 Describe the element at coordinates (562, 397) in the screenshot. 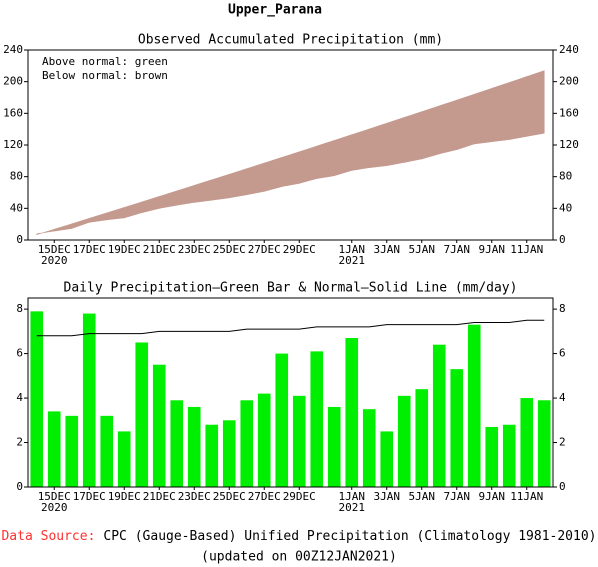

I see `y2-tick-label: 4` at that location.